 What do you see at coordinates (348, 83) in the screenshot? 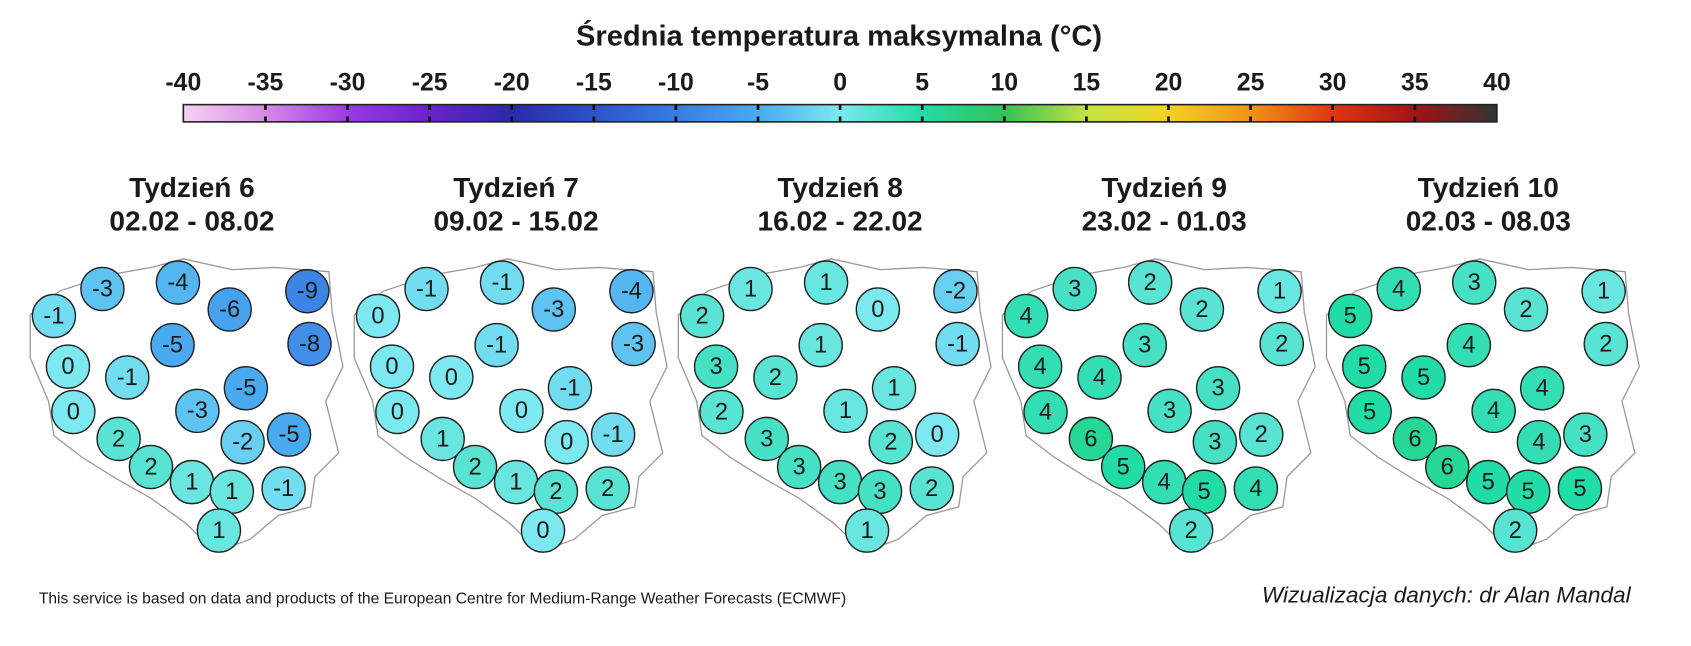
I see `colorbar-tick-label: -30` at bounding box center [348, 83].